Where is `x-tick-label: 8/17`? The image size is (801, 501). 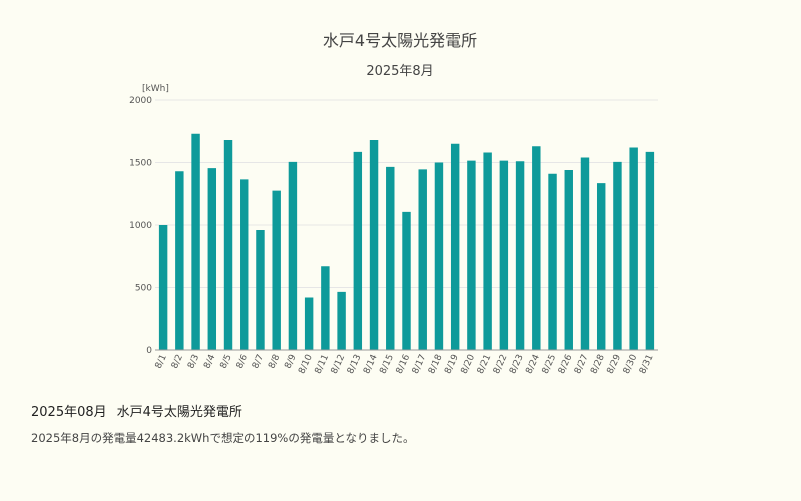 x-tick-label: 8/17 is located at coordinates (420, 364).